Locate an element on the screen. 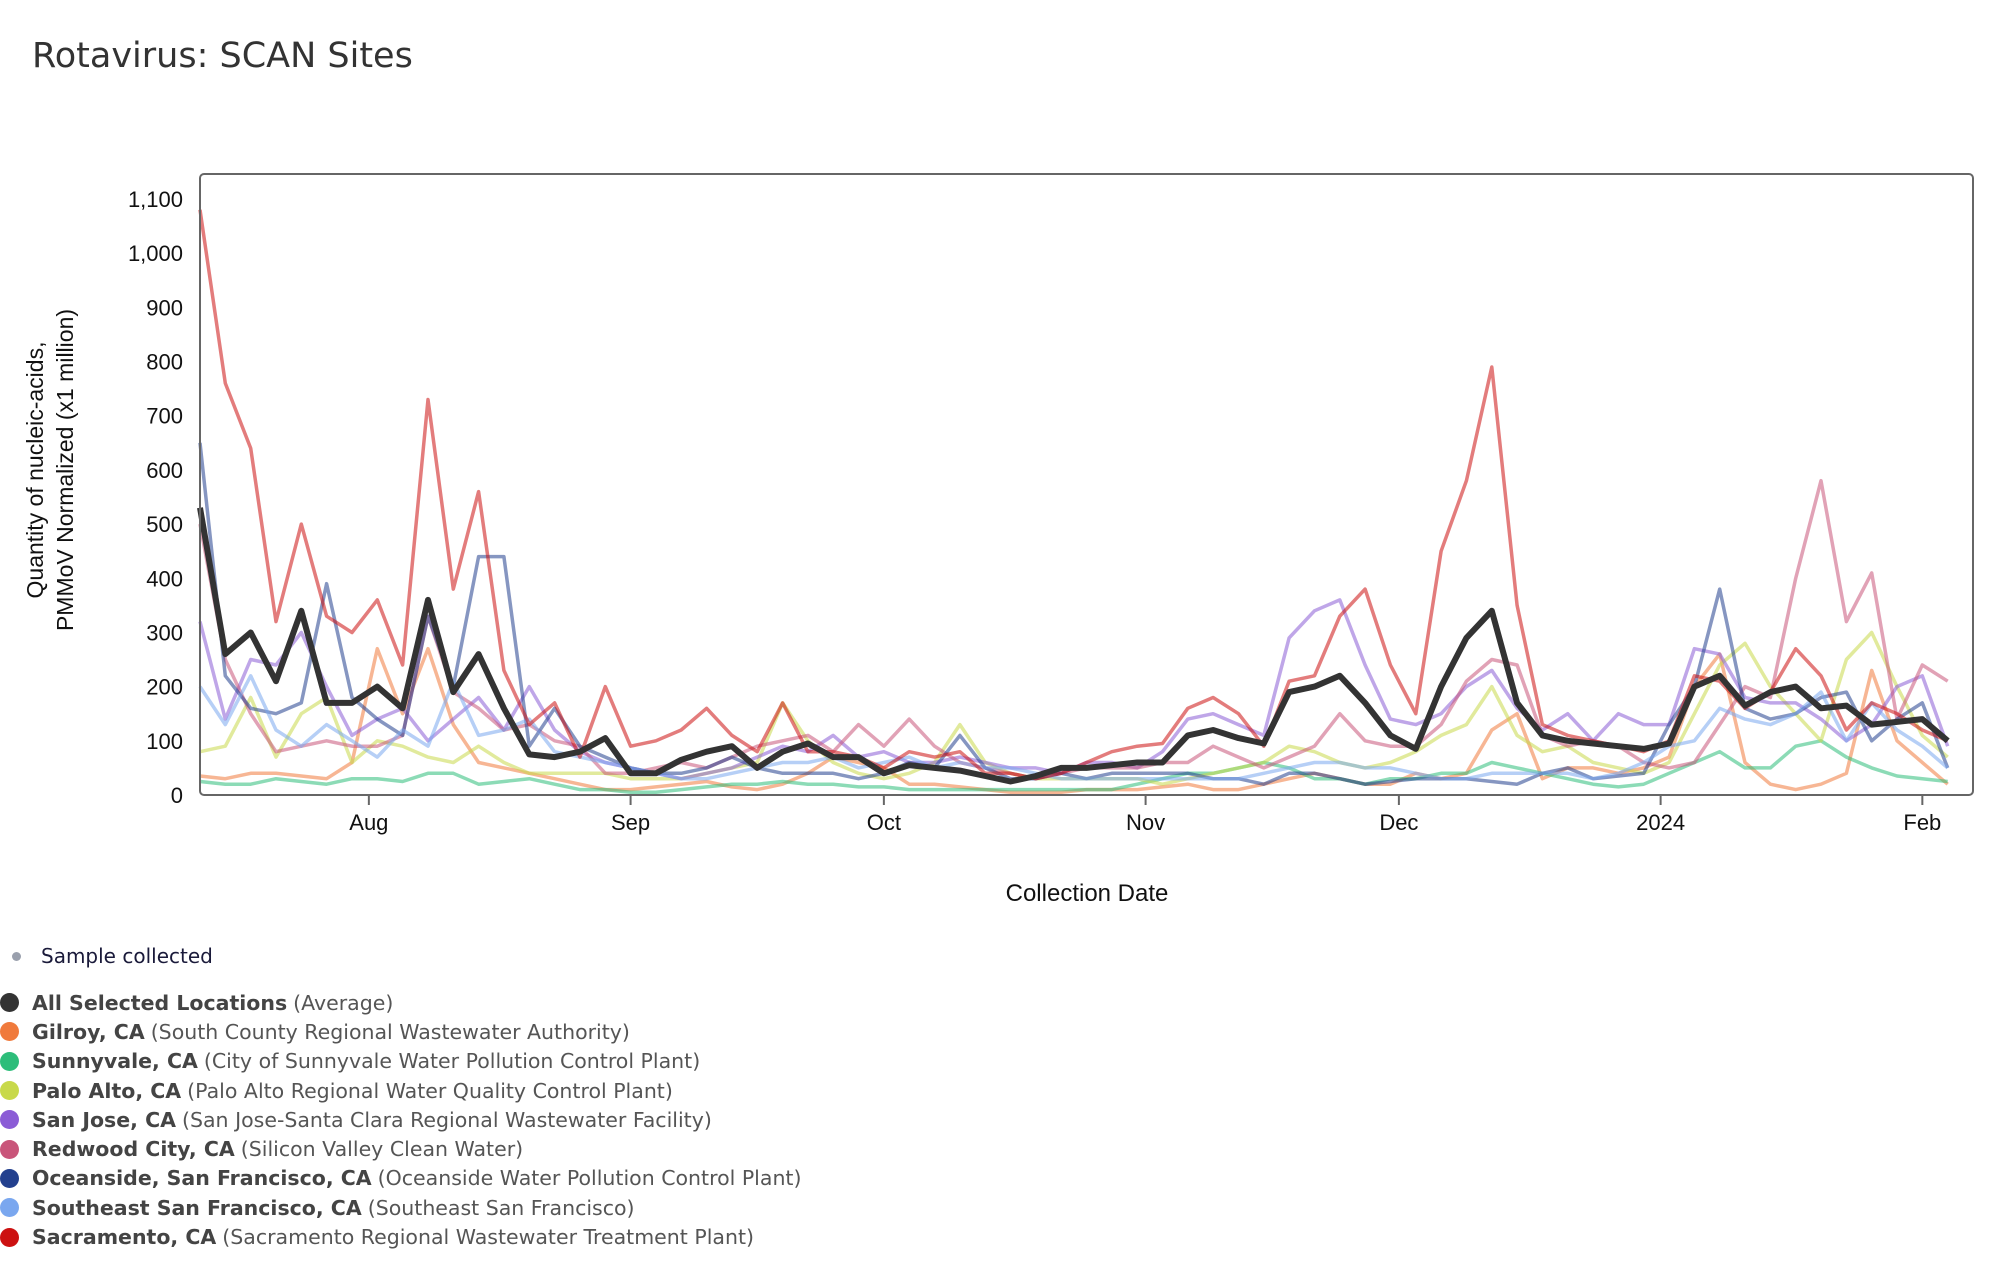 The height and width of the screenshot is (1262, 2014). x-axis-title: Collection Date is located at coordinates (1087, 893).